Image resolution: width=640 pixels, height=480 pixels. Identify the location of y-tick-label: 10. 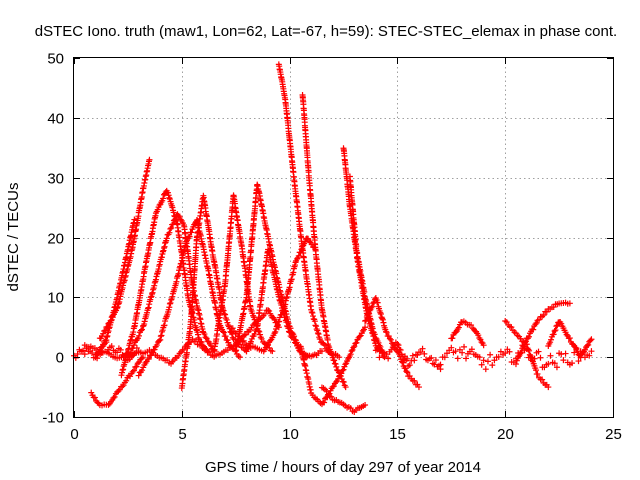
(55, 298).